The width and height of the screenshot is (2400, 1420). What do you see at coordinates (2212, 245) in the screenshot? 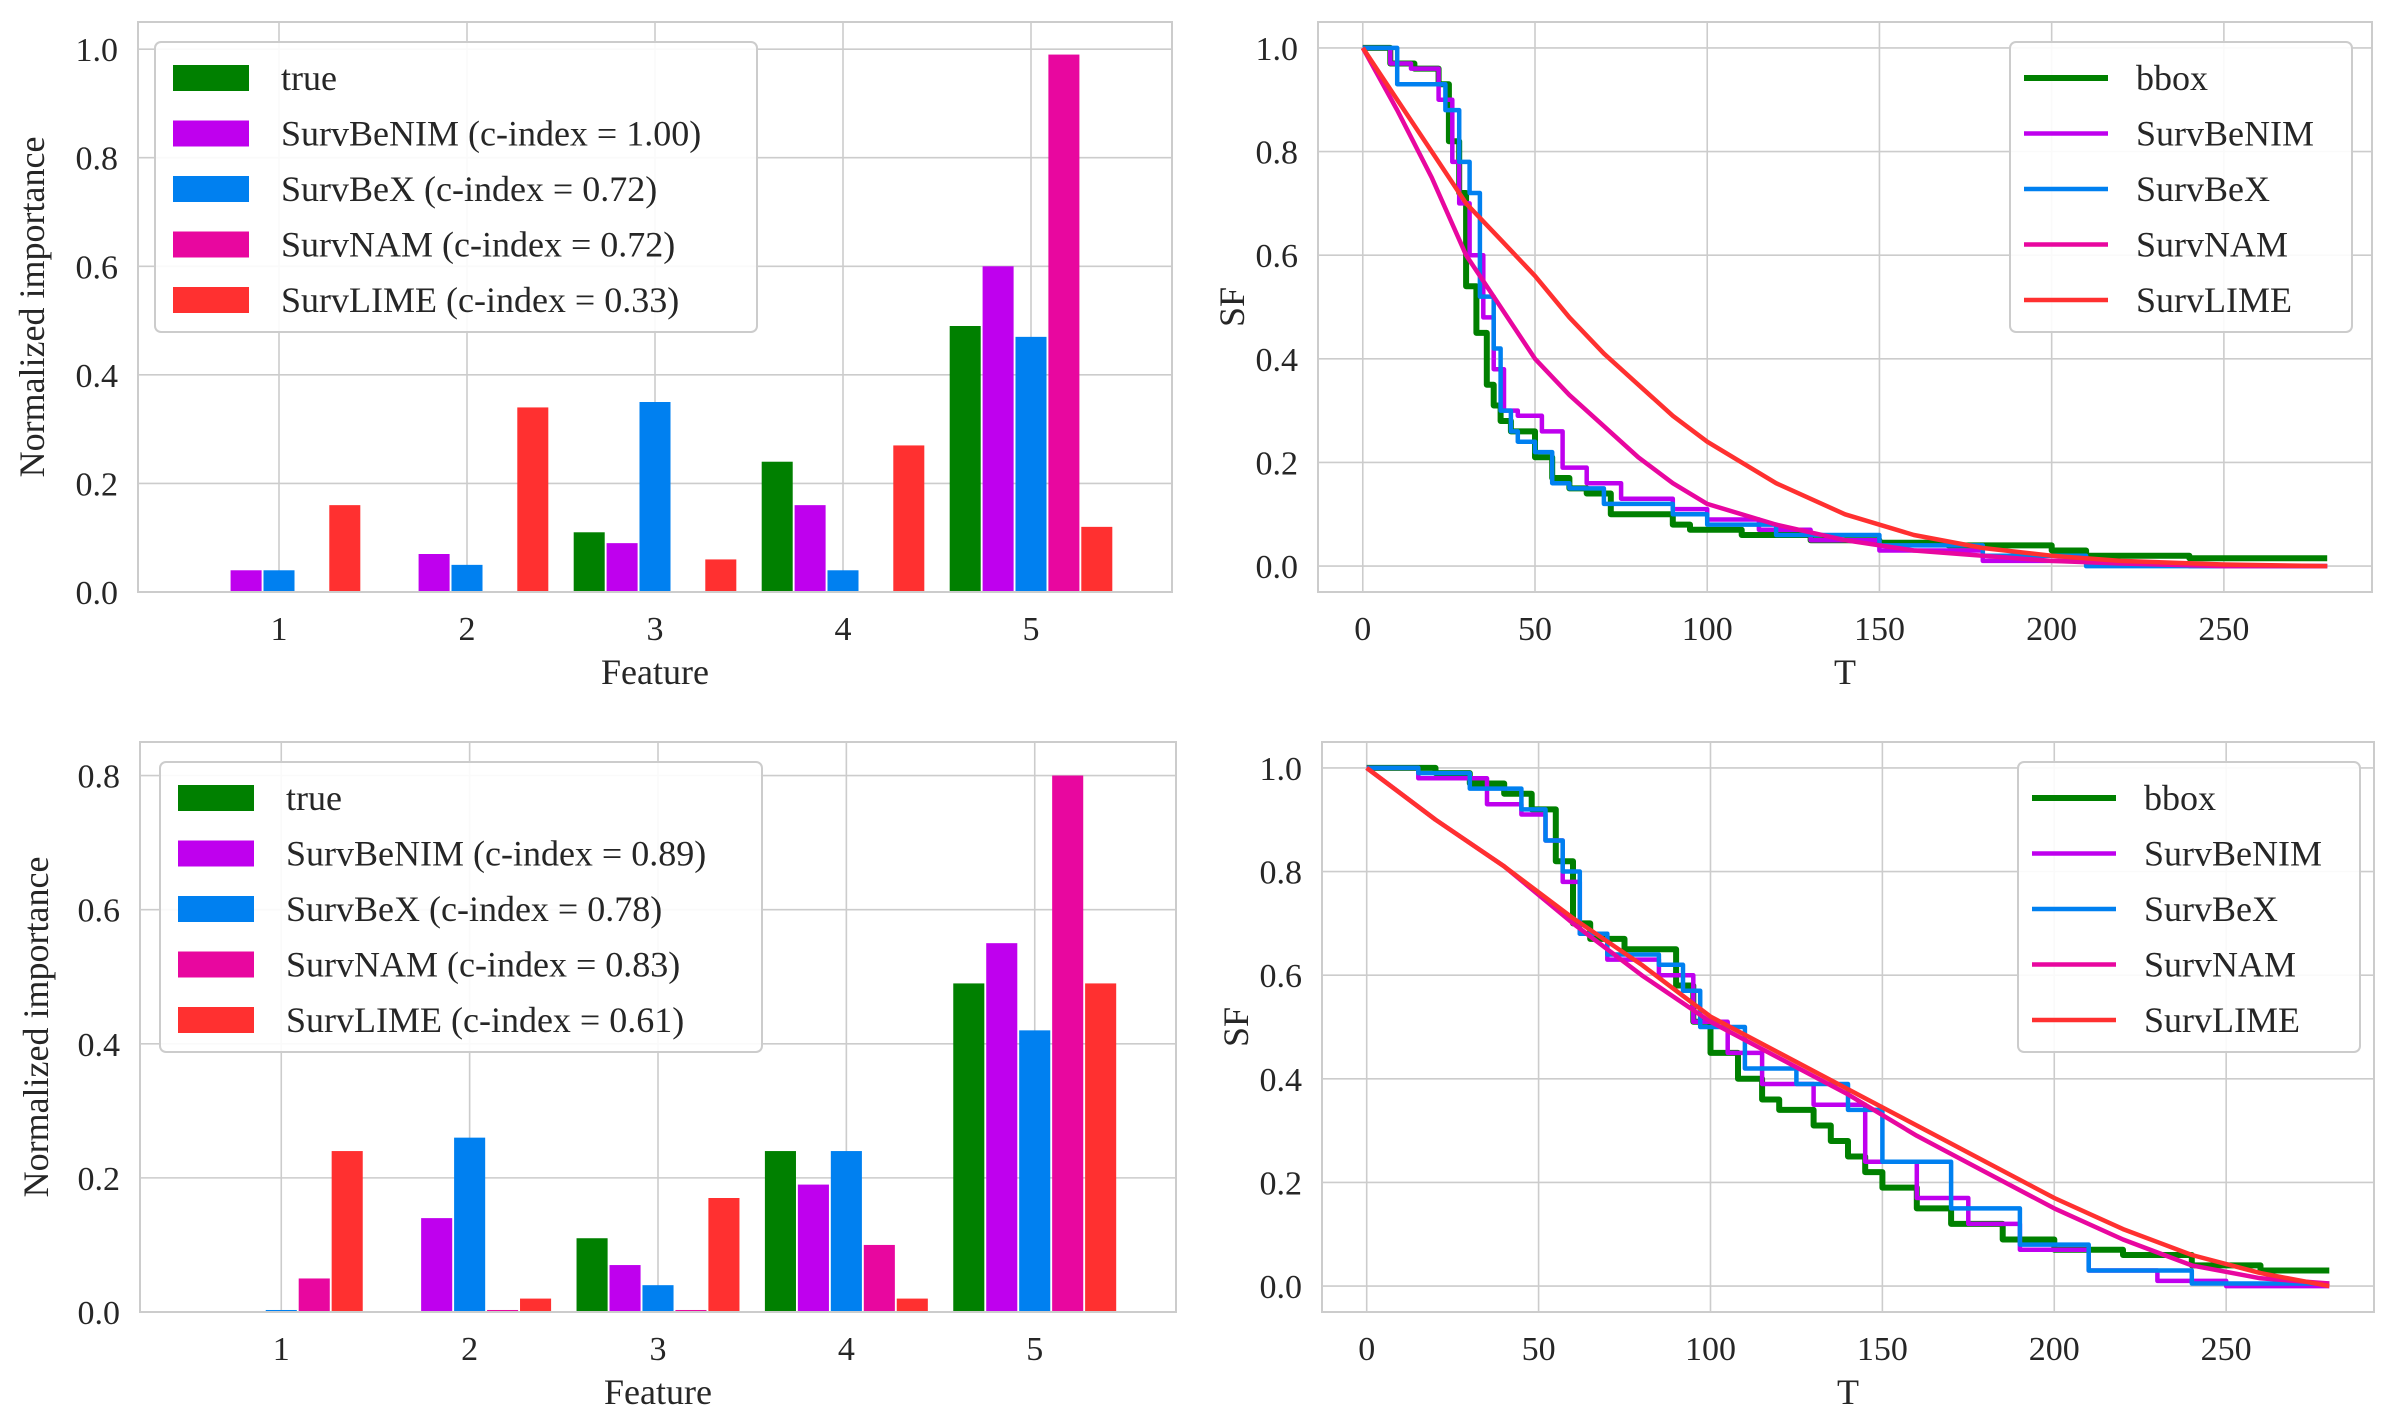
I see `legend-label-survnam: SurvNAM` at bounding box center [2212, 245].